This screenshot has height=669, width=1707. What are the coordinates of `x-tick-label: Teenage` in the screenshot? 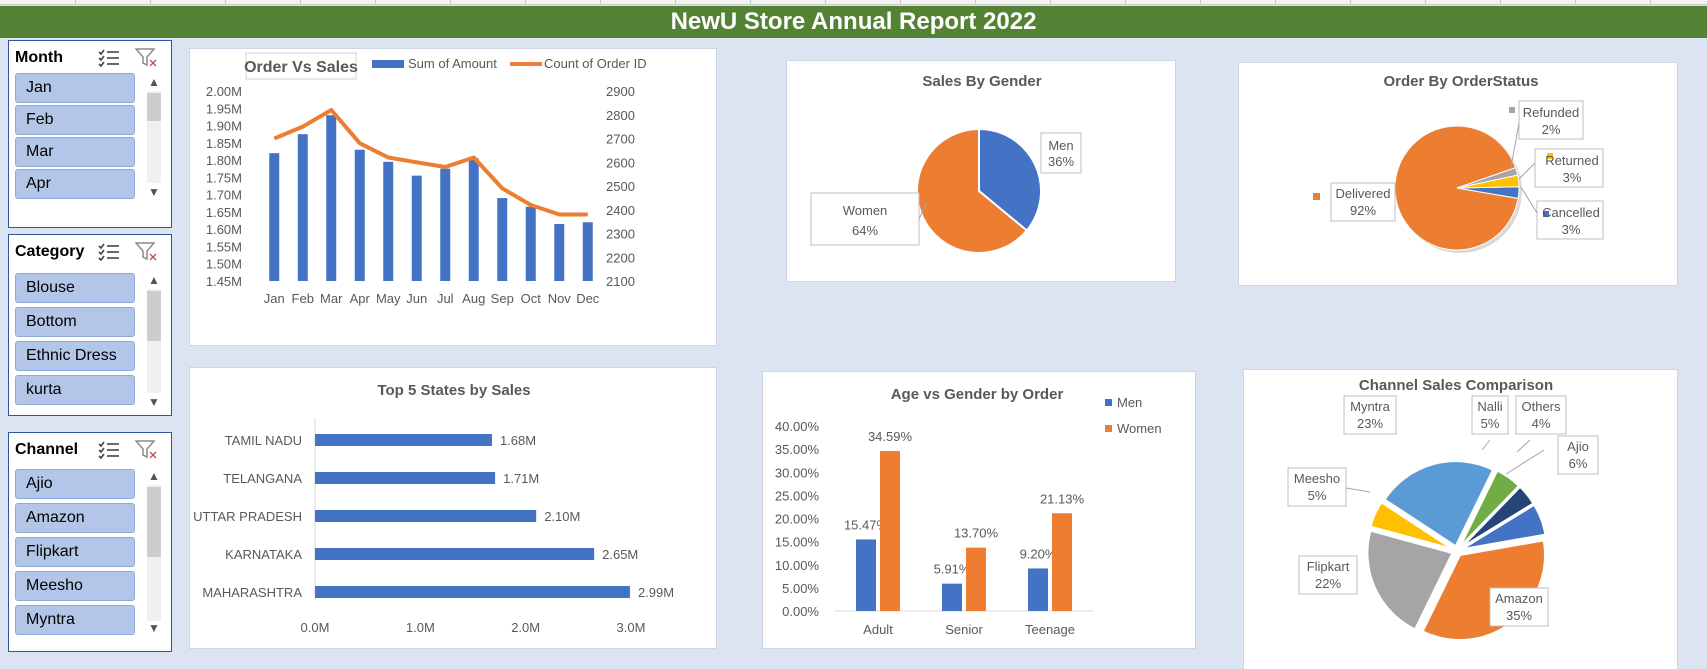 It's located at (1050, 629).